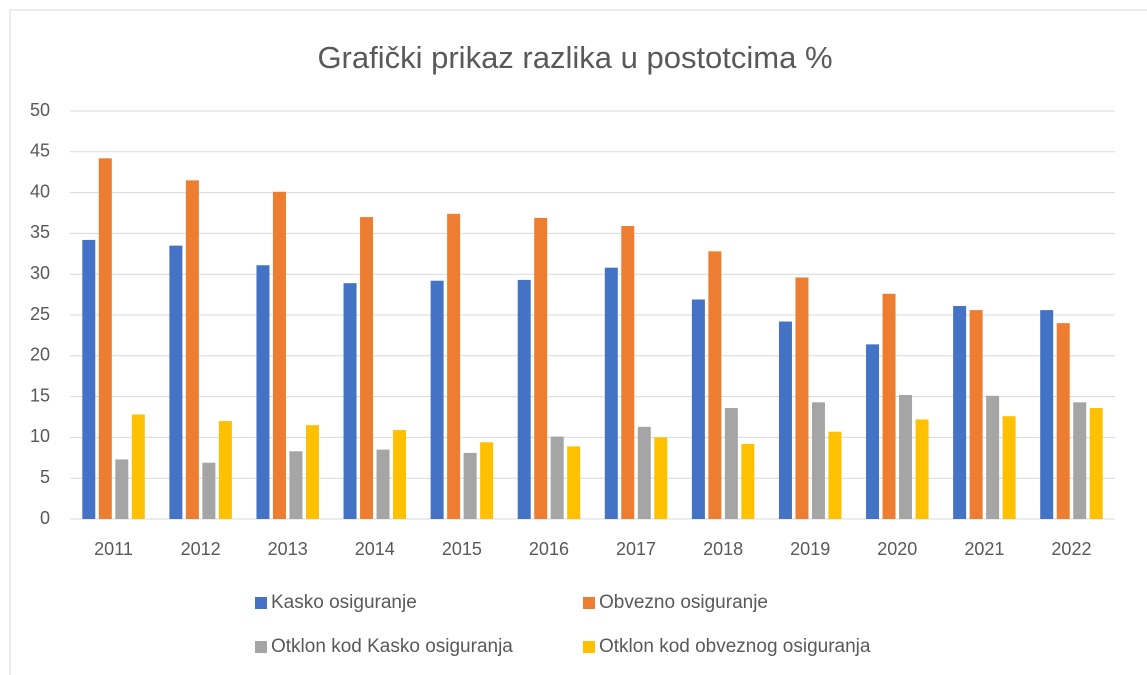 This screenshot has width=1147, height=675. Describe the element at coordinates (40, 436) in the screenshot. I see `y-tick-label: 10` at that location.